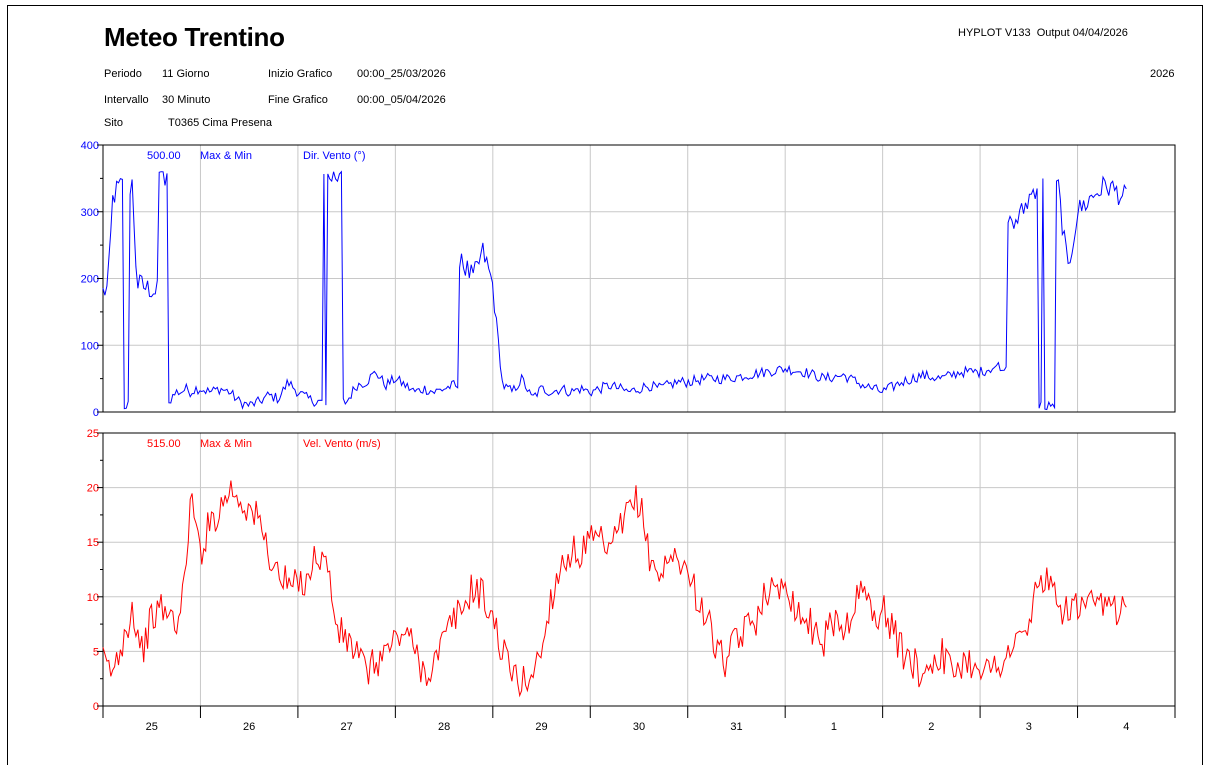 This screenshot has height=765, width=1210. What do you see at coordinates (541, 727) in the screenshot?
I see `x-tick-label: 29` at bounding box center [541, 727].